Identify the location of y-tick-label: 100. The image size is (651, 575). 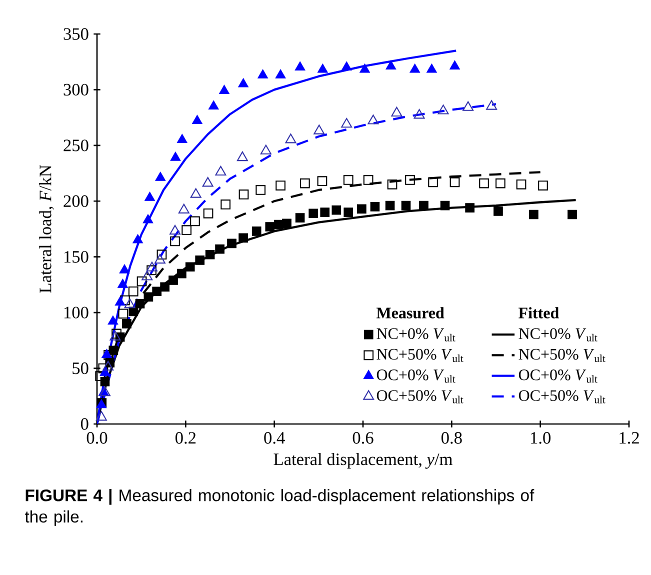
(76, 312).